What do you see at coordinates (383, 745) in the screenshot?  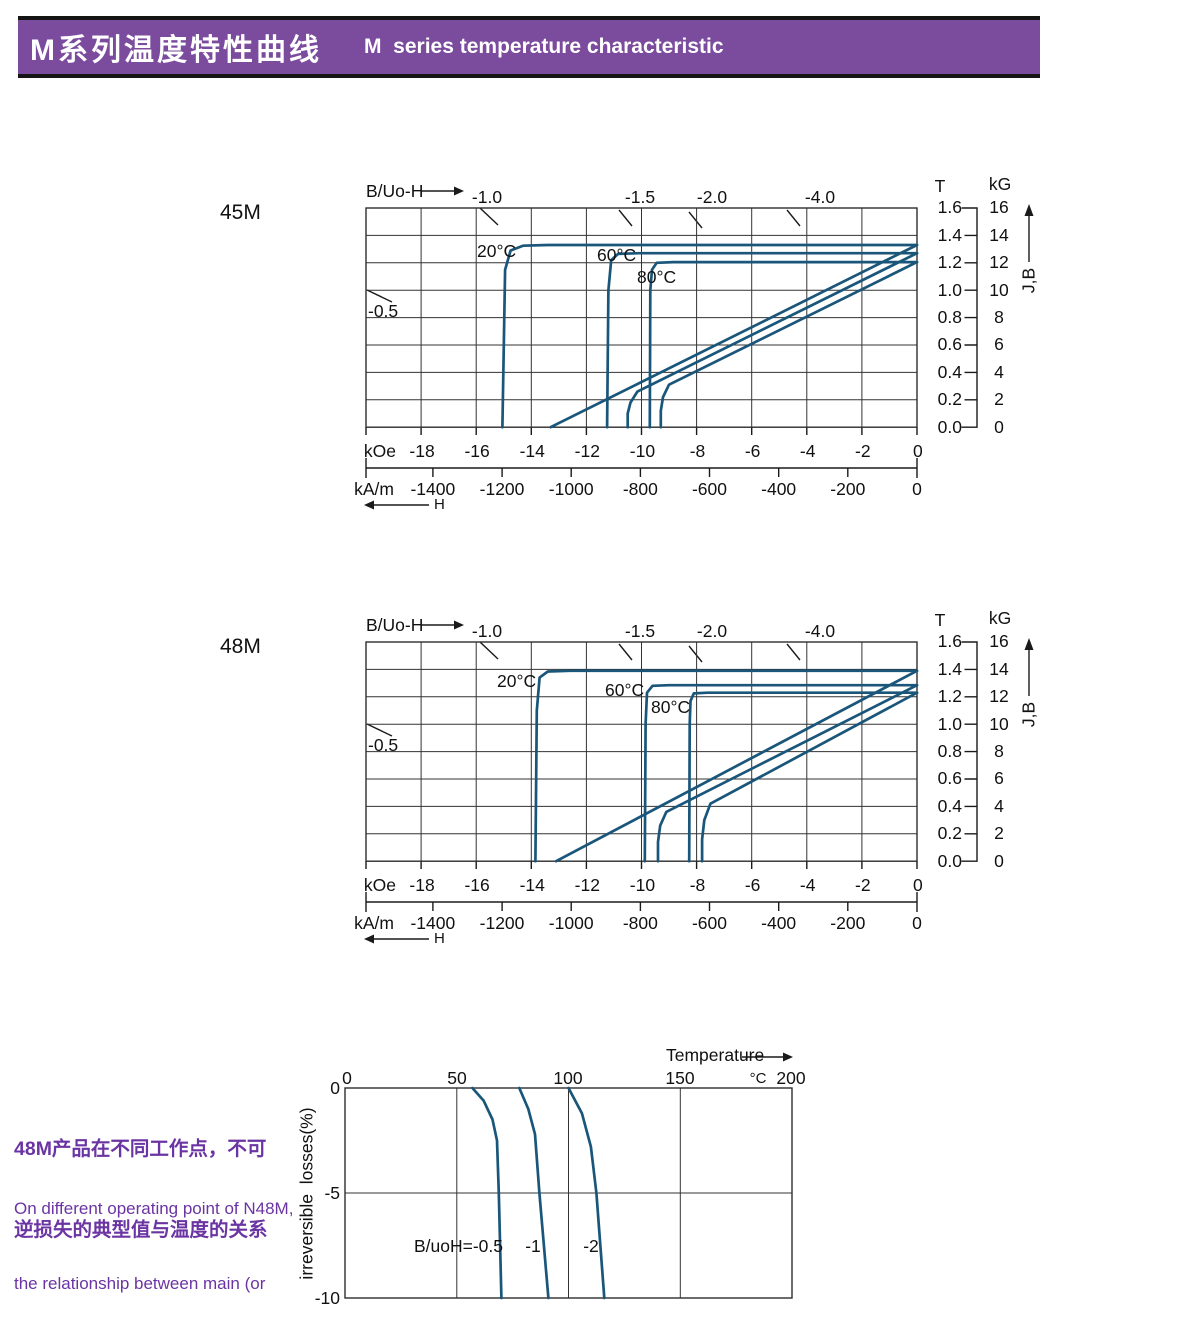 I see `load-line-label: -0.5` at bounding box center [383, 745].